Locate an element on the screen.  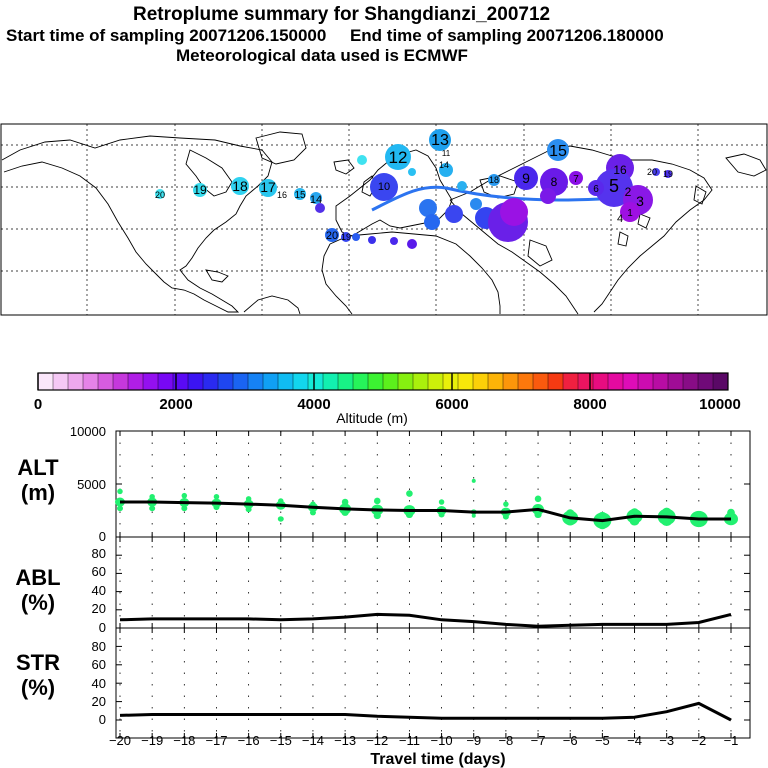
x-tick-label: −18 is located at coordinates (184, 740).